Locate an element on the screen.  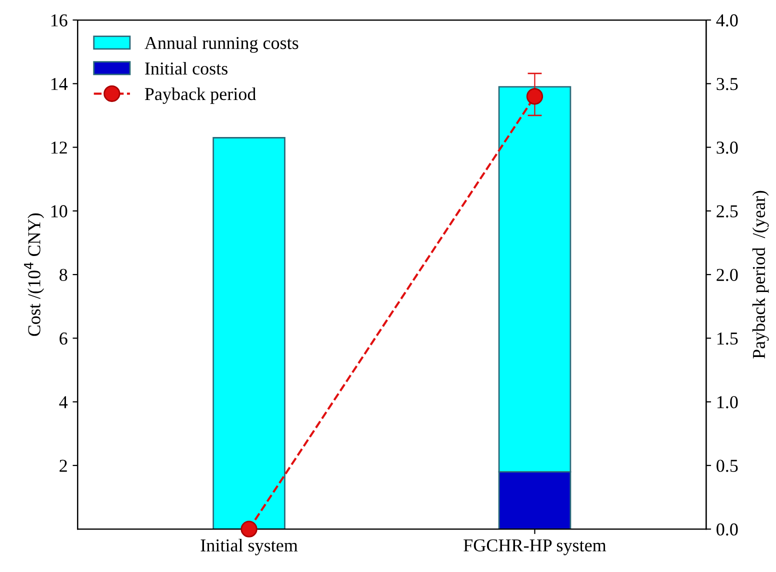
y-tick-label: 14 is located at coordinates (59, 84).